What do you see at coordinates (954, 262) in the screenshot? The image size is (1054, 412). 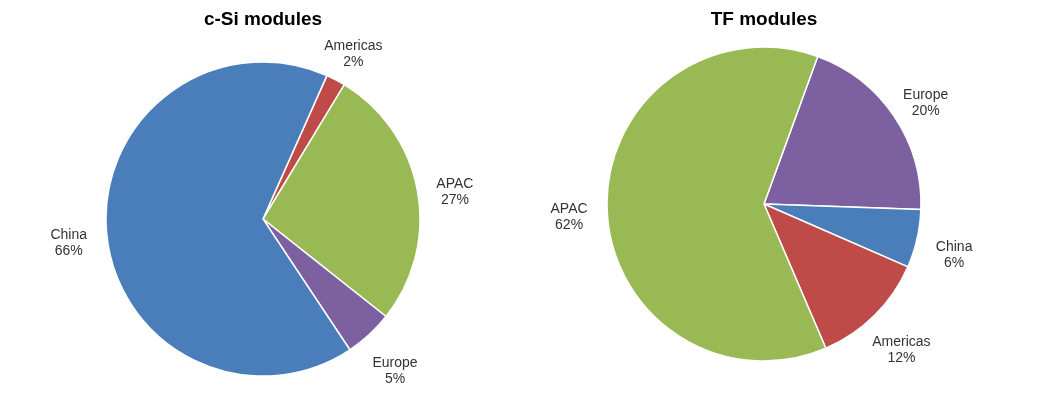 I see `data-label: 6%` at bounding box center [954, 262].